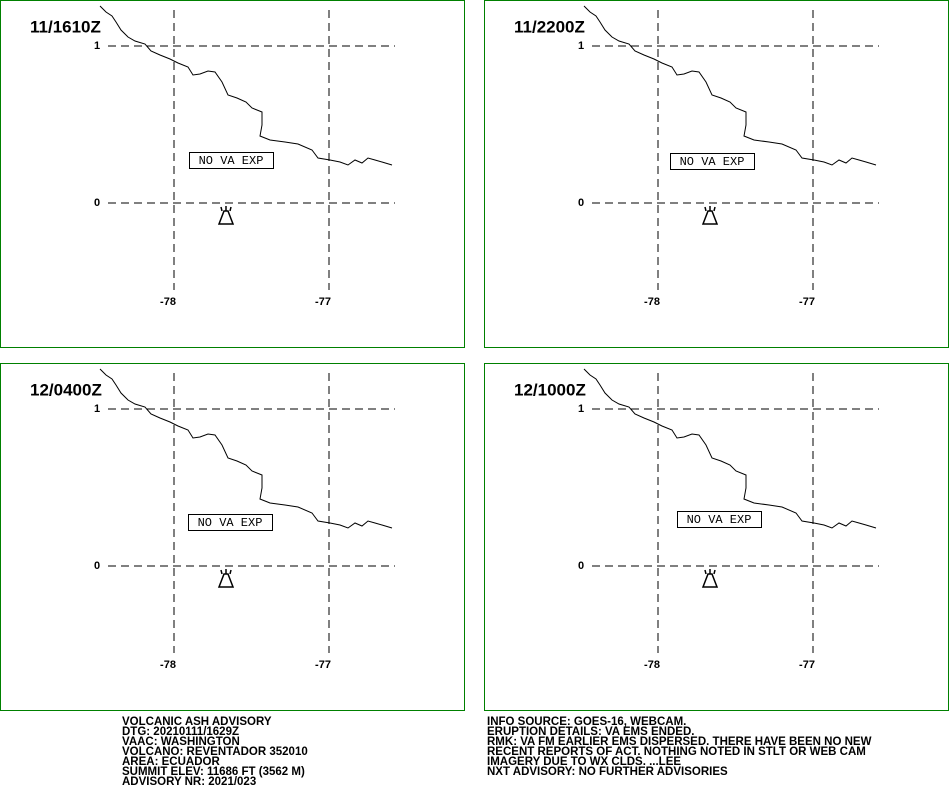 The image size is (950, 812). Describe the element at coordinates (586, 722) in the screenshot. I see `advisory-line: INFO SOURCE: GOES-16, WEBCAM.` at that location.